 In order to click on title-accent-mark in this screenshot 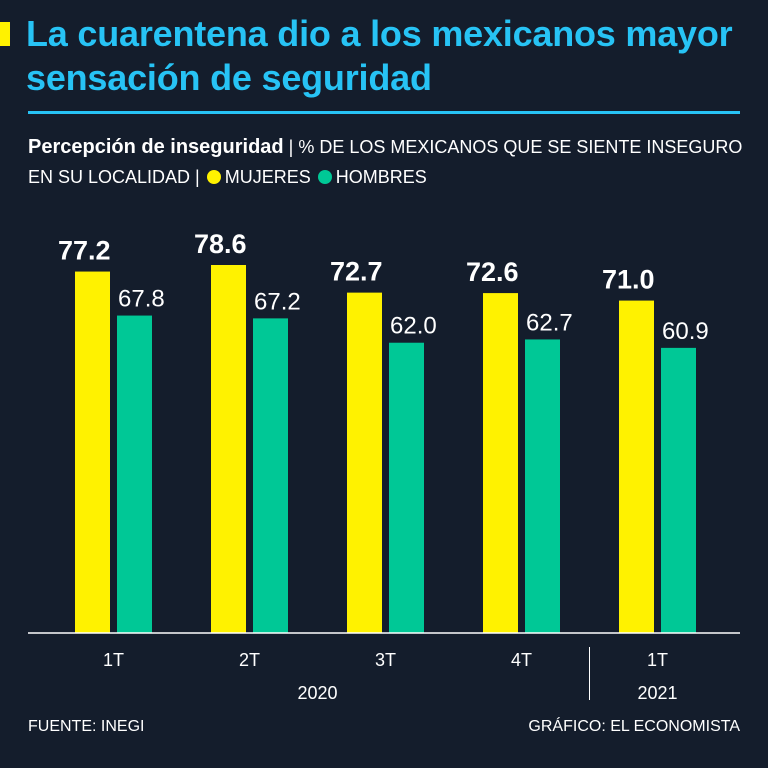, I will do `click(5, 34)`.